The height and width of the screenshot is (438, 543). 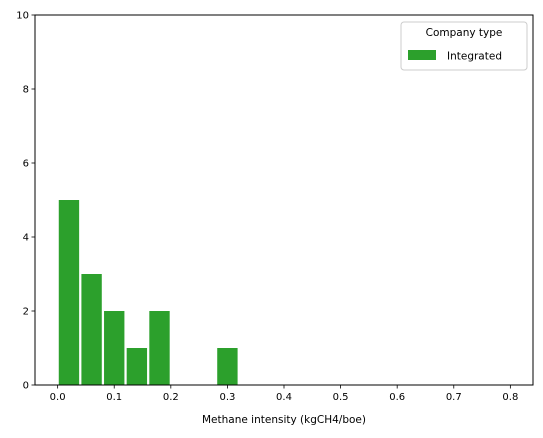 What do you see at coordinates (422, 55) in the screenshot?
I see `legend-swatch-integrated` at bounding box center [422, 55].